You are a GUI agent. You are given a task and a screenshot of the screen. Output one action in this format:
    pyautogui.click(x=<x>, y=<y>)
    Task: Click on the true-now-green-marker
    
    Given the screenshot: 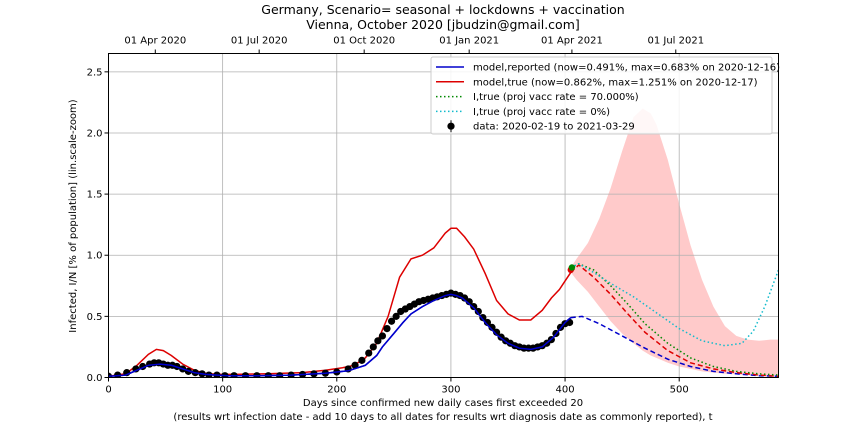 What is the action you would take?
    pyautogui.click(x=572, y=267)
    